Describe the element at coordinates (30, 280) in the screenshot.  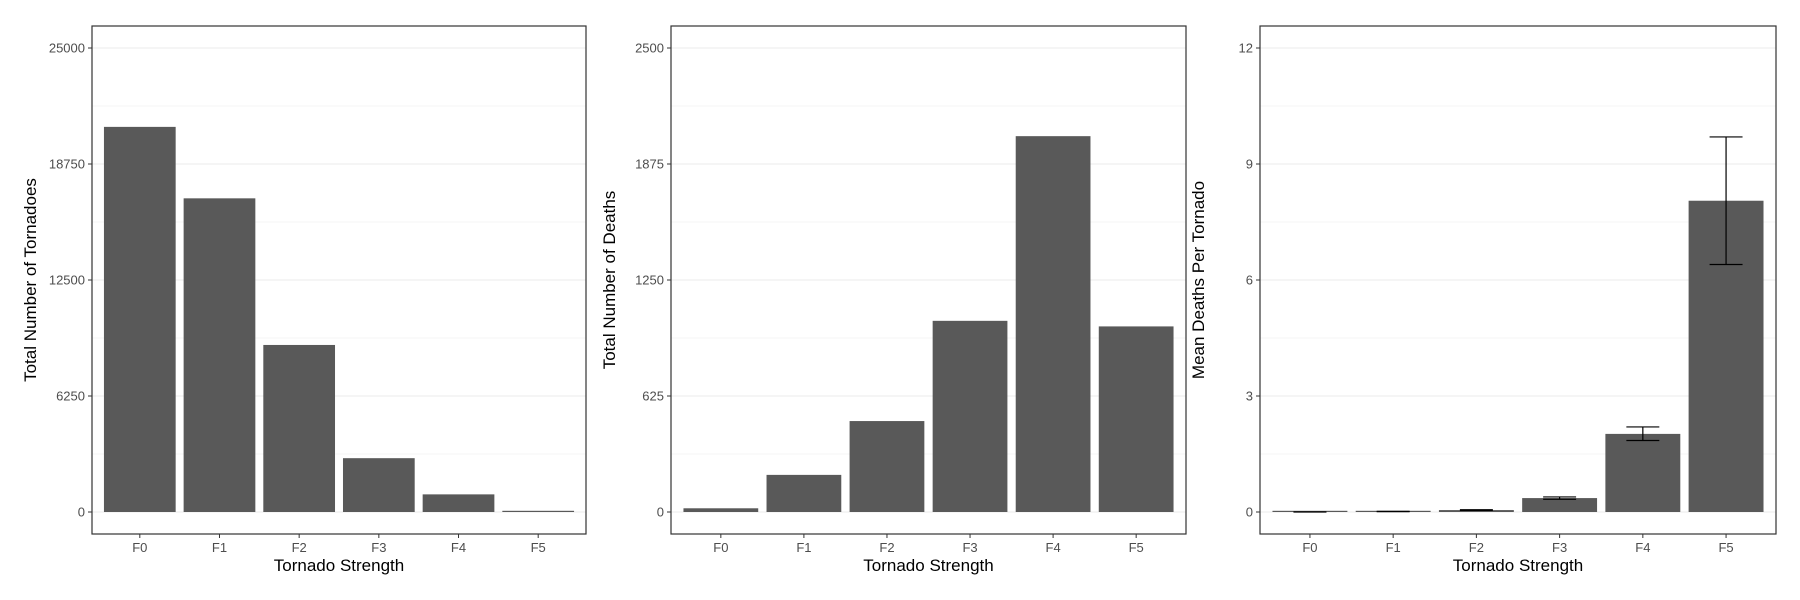
I see `y-axis-title: Total Number of Tornadoes` at that location.